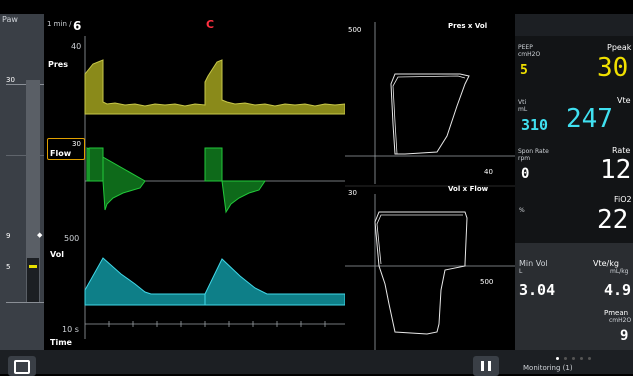 This screenshot has height=376, width=633. Describe the element at coordinates (316, 362) in the screenshot. I see `bottom-bar` at that location.